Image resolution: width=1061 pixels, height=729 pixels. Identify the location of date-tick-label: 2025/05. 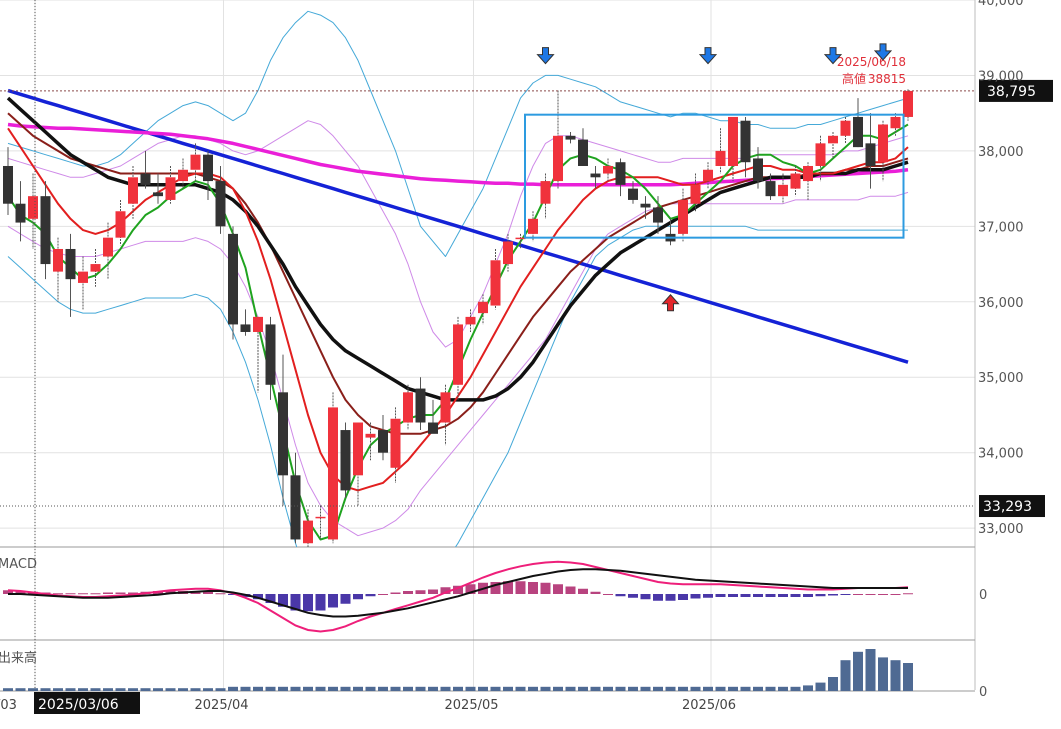
(472, 705).